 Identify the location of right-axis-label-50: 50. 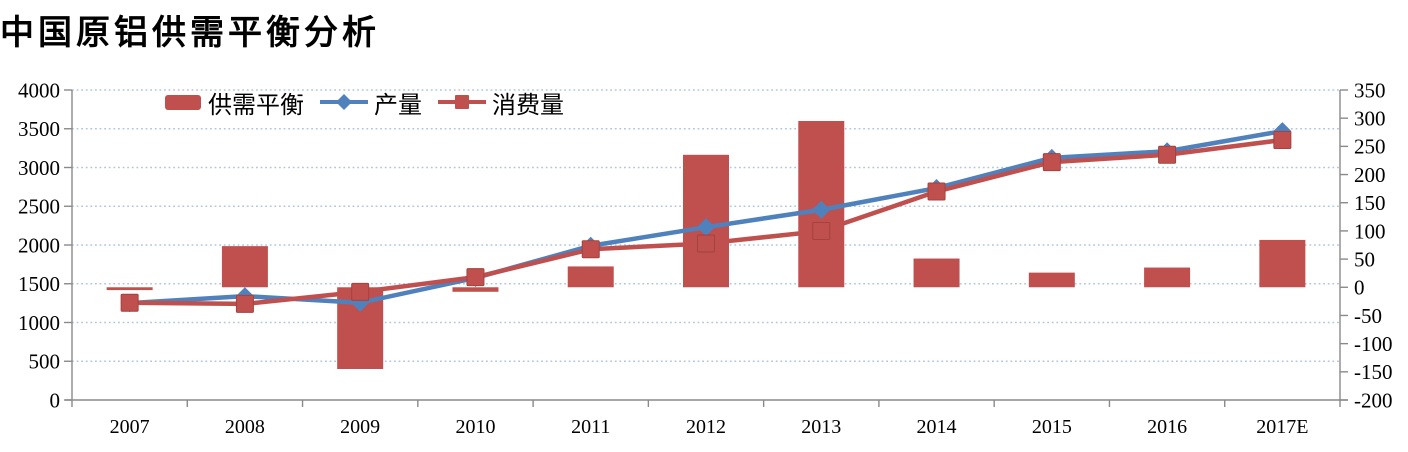
(1364, 259).